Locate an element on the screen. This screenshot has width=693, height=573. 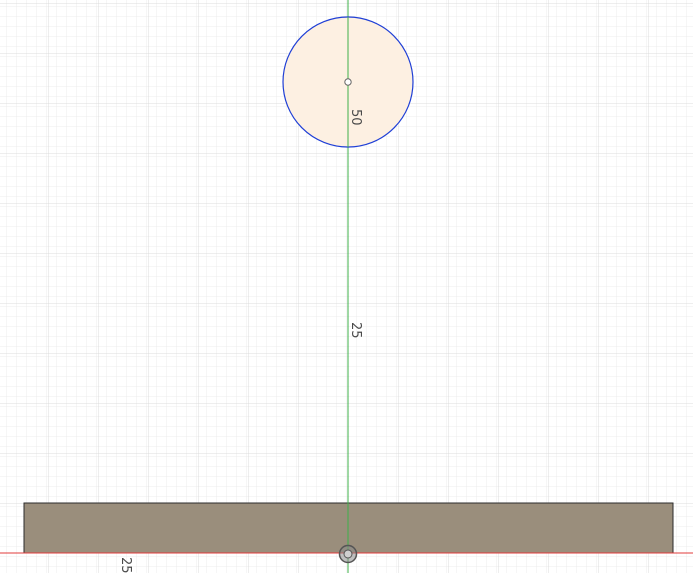
dimension-circle-height: 25 is located at coordinates (355, 330).